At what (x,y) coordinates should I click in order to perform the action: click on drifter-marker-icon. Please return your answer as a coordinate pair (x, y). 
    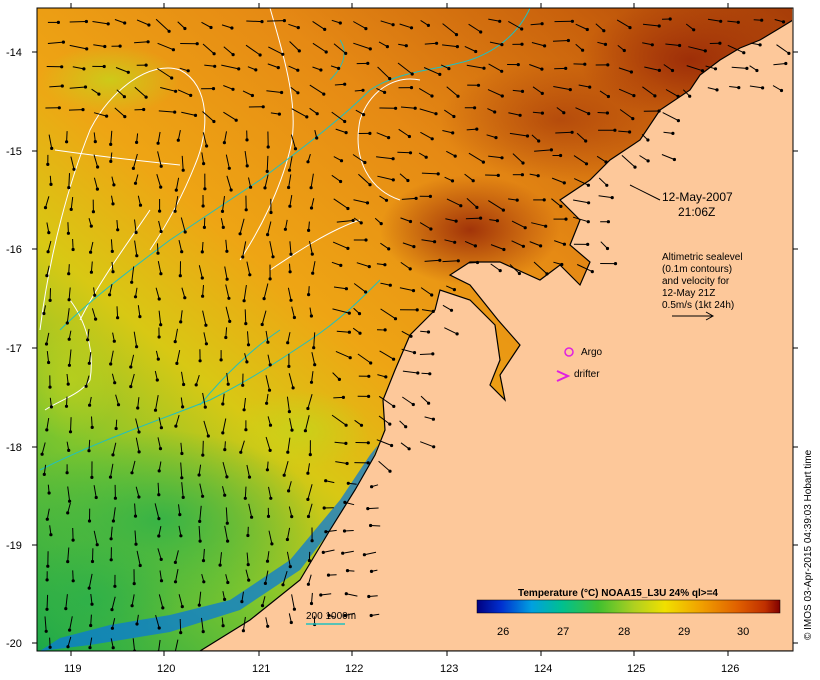
    Looking at the image, I should click on (563, 376).